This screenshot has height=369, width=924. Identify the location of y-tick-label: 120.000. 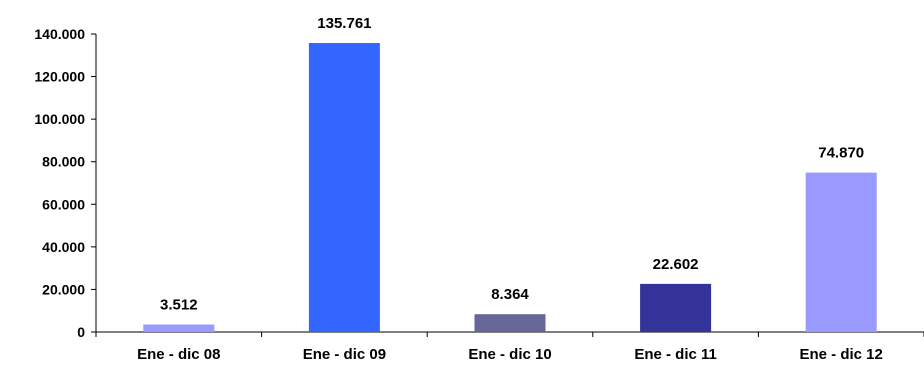
(59, 77).